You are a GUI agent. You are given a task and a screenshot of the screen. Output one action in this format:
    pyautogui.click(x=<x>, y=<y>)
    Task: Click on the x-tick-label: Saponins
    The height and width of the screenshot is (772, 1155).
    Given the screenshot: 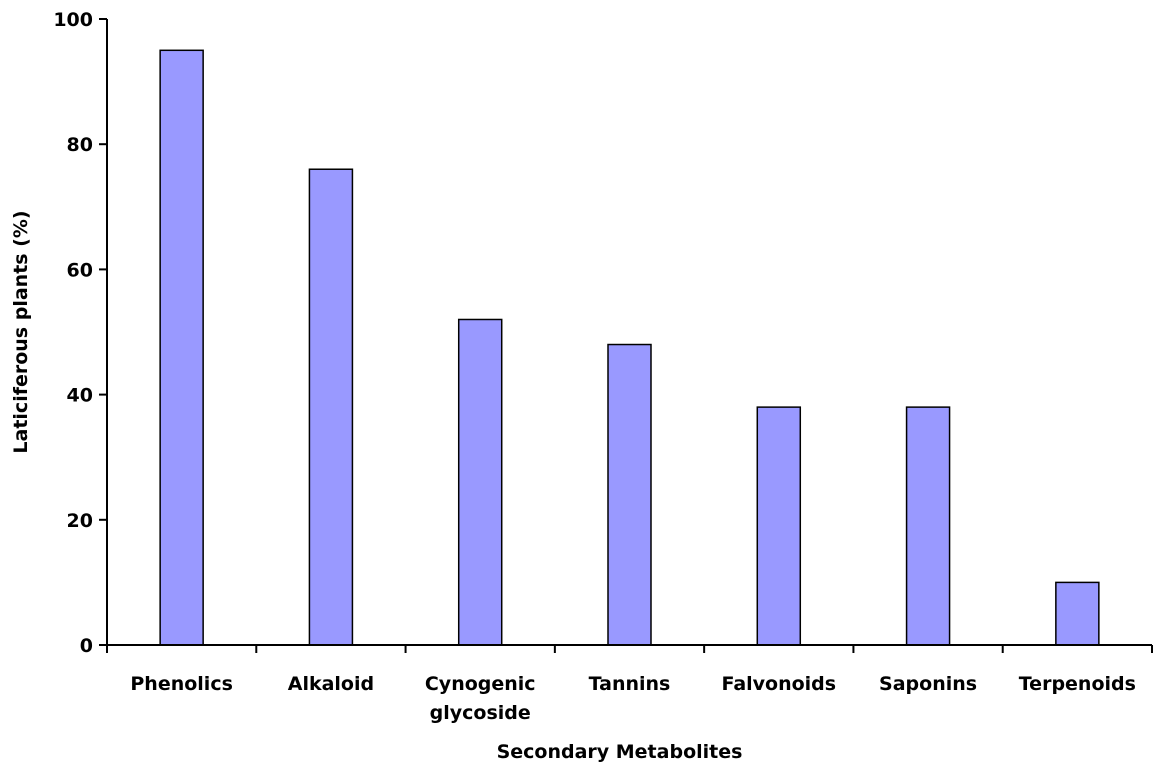 What is the action you would take?
    pyautogui.click(x=928, y=684)
    